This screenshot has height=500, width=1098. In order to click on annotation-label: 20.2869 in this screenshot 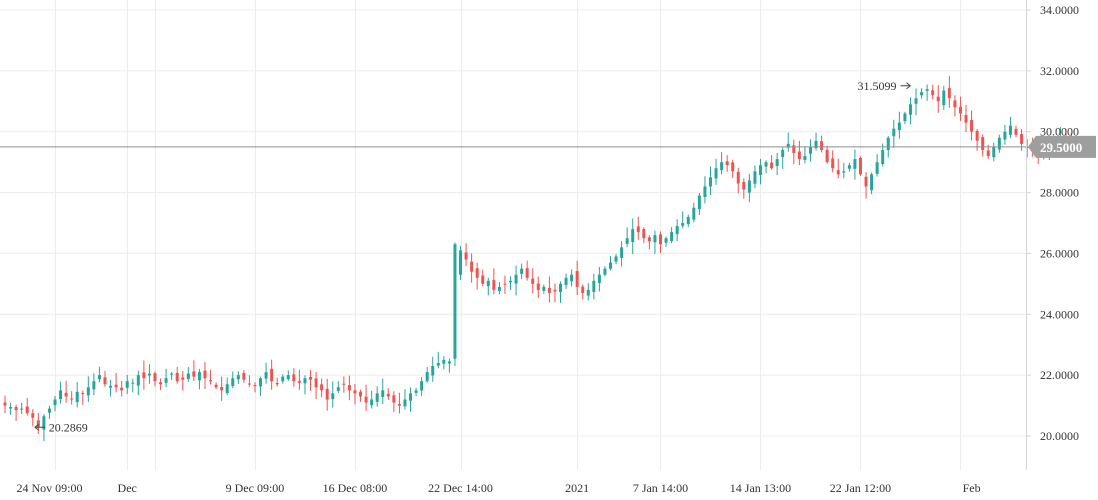, I will do `click(68, 427)`.